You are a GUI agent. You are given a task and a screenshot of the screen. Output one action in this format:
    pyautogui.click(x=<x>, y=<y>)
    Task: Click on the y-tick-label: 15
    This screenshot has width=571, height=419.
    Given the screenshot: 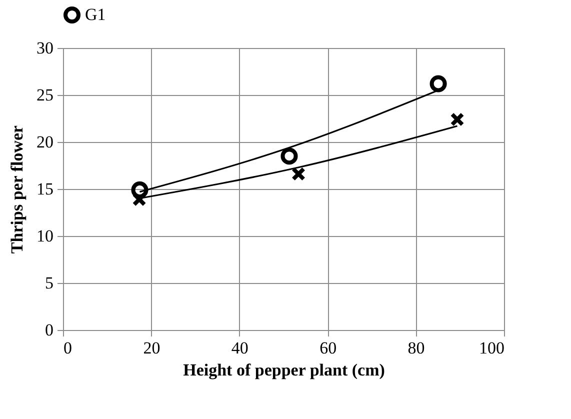 What is the action you would take?
    pyautogui.click(x=45, y=189)
    